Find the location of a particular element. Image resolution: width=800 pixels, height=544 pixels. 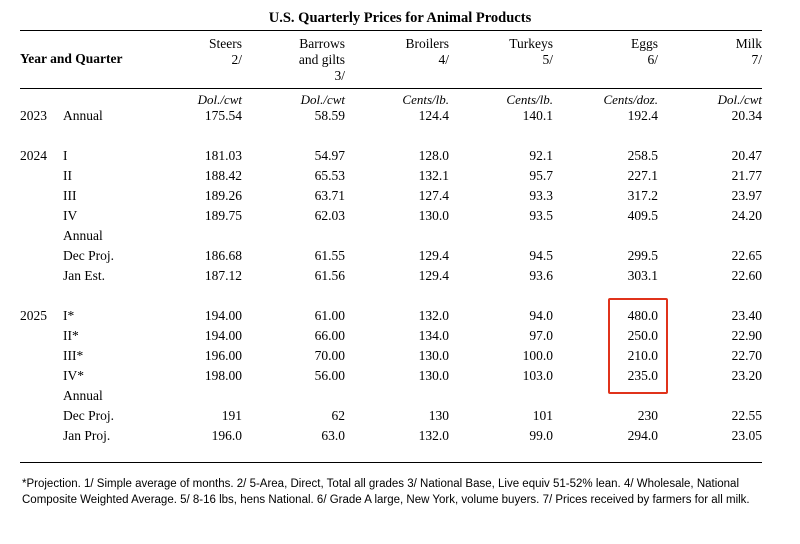

table-cell: 100.0 is located at coordinates (537, 355).